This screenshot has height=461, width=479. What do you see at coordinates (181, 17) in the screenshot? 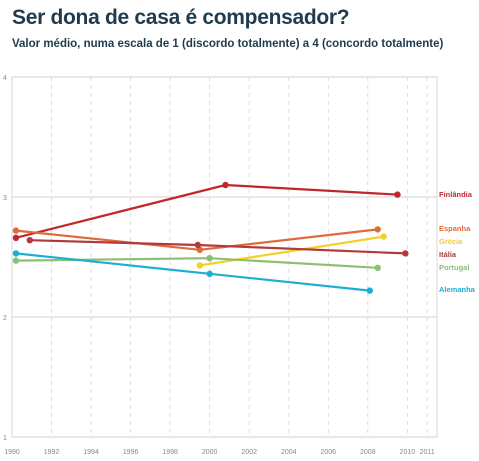
I see `chart-title: Ser dona de casa é compensador?` at bounding box center [181, 17].